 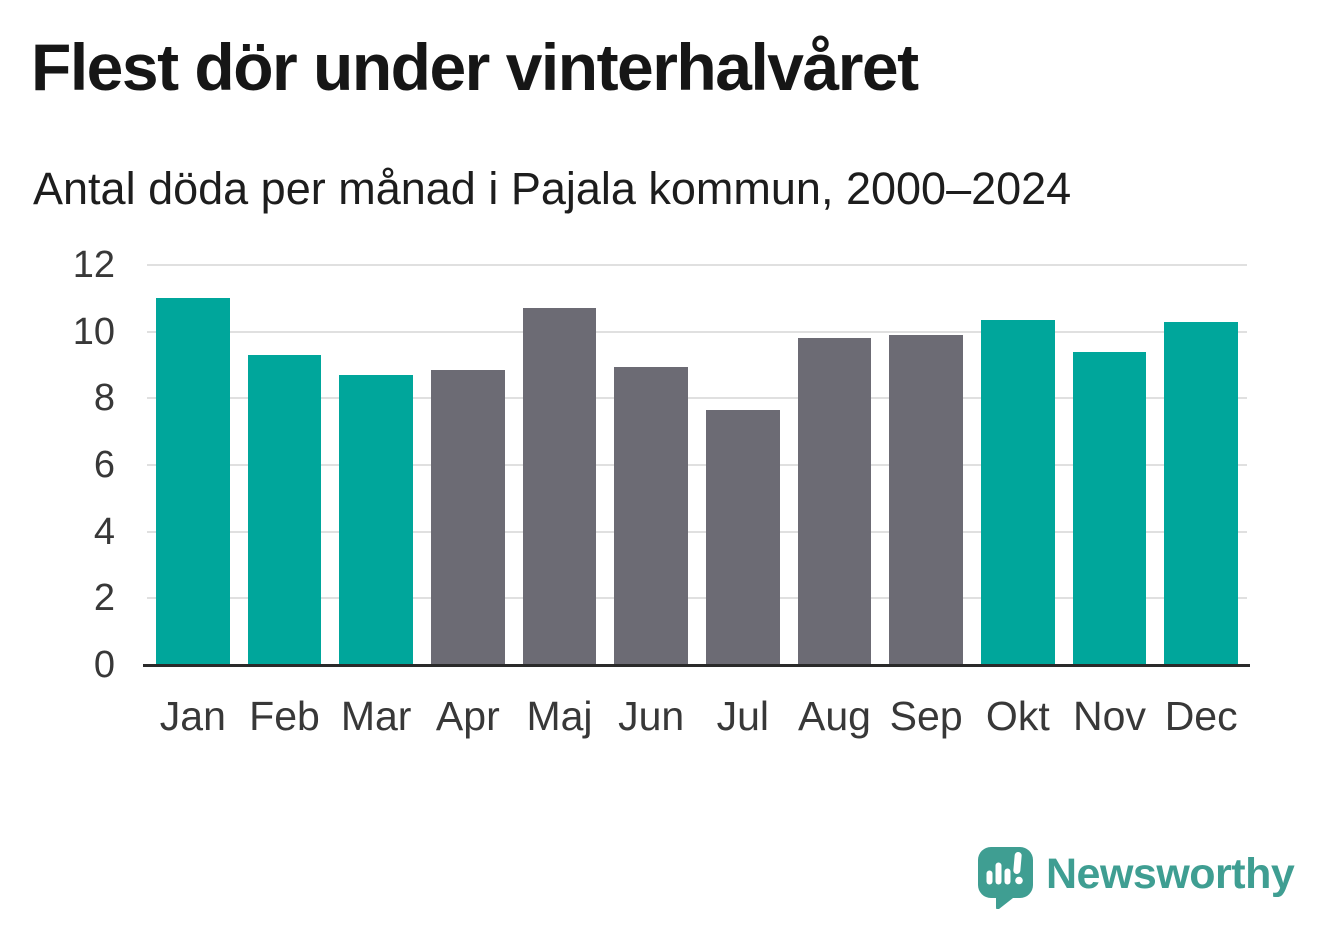 I want to click on y-tick-label-10: 10, so click(x=93, y=331).